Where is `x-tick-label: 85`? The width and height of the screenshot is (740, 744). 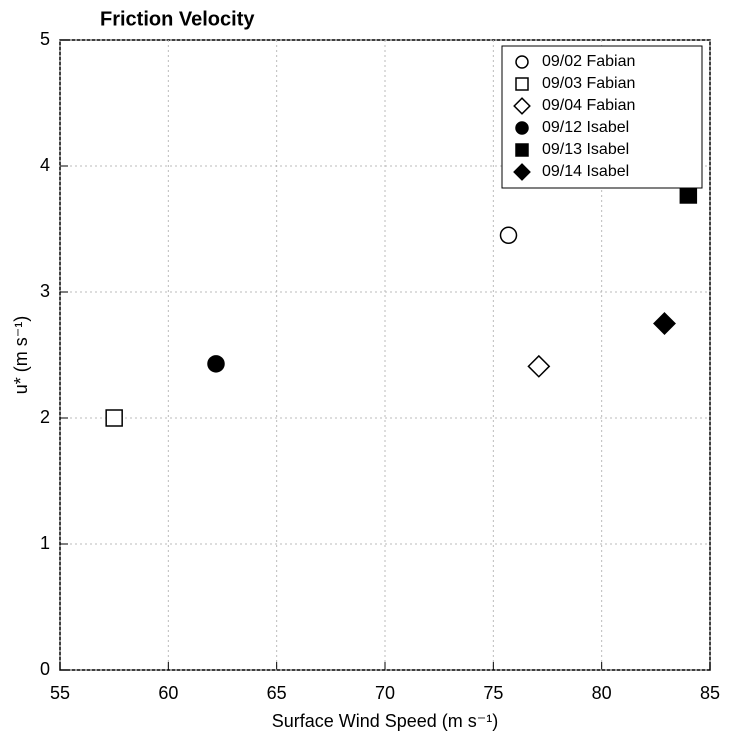
x-tick-label: 85 is located at coordinates (710, 693).